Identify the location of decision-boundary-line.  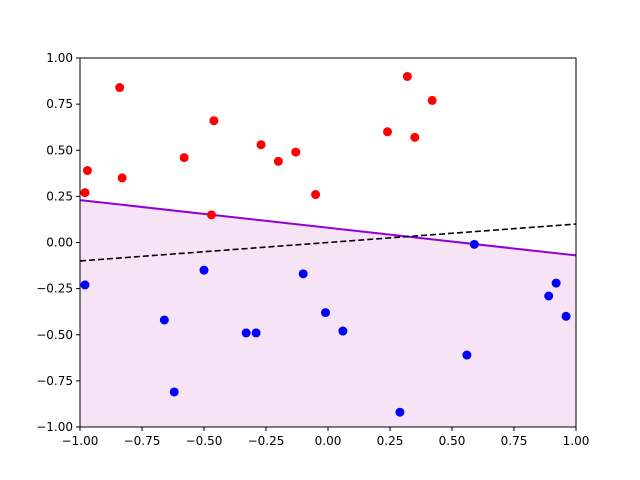
(328, 228).